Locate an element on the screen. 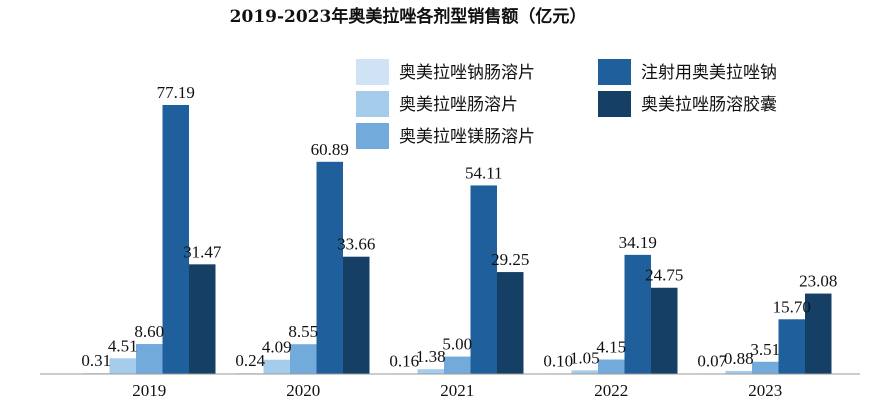  x-tick-2022: 2022 is located at coordinates (611, 390).